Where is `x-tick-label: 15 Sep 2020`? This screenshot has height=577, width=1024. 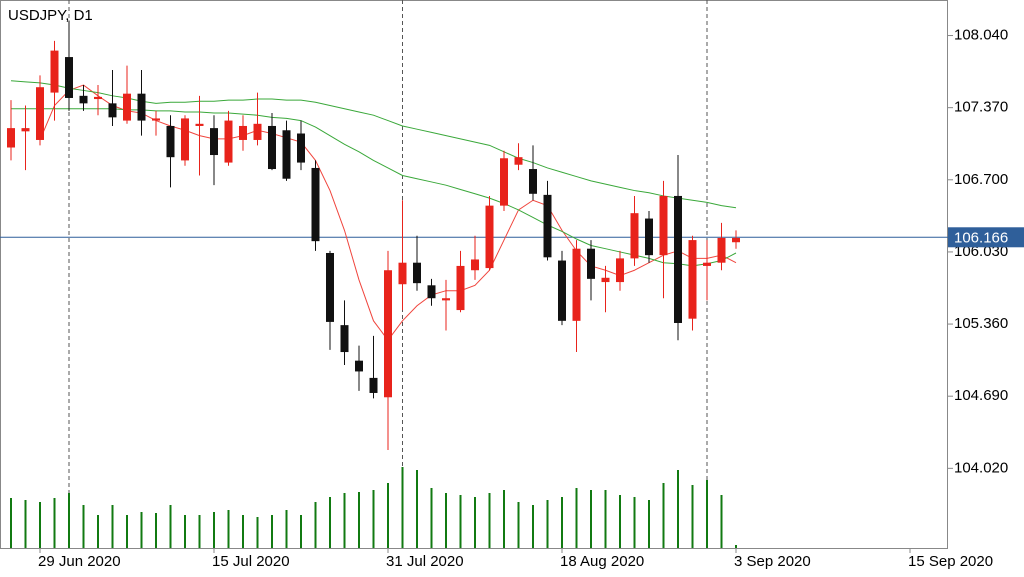 x-tick-label: 15 Sep 2020 is located at coordinates (950, 561).